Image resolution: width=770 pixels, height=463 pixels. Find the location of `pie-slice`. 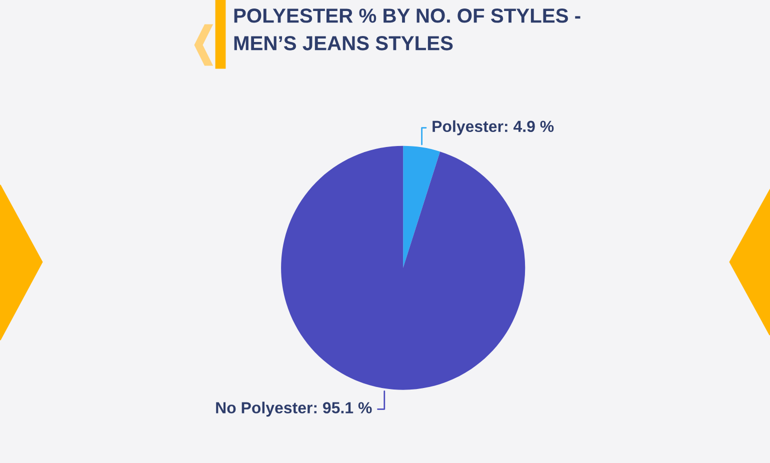

pie-slice is located at coordinates (421, 207).